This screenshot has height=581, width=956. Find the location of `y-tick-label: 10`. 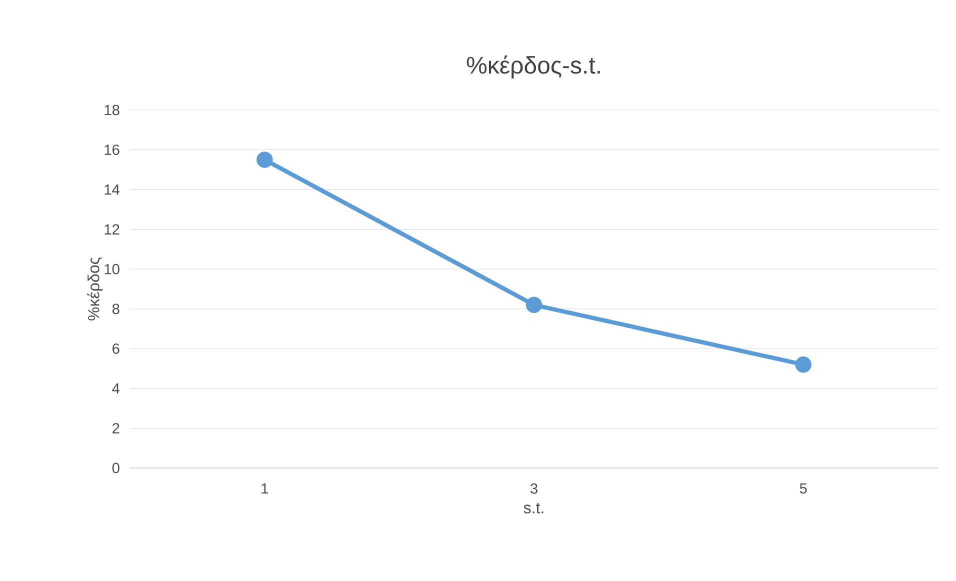

y-tick-label: 10 is located at coordinates (112, 269).